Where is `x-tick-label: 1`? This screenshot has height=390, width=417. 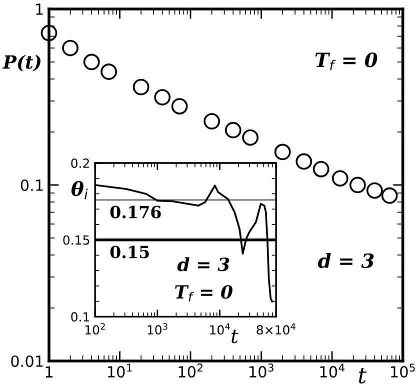 x-tick-label: 1 is located at coordinates (49, 372).